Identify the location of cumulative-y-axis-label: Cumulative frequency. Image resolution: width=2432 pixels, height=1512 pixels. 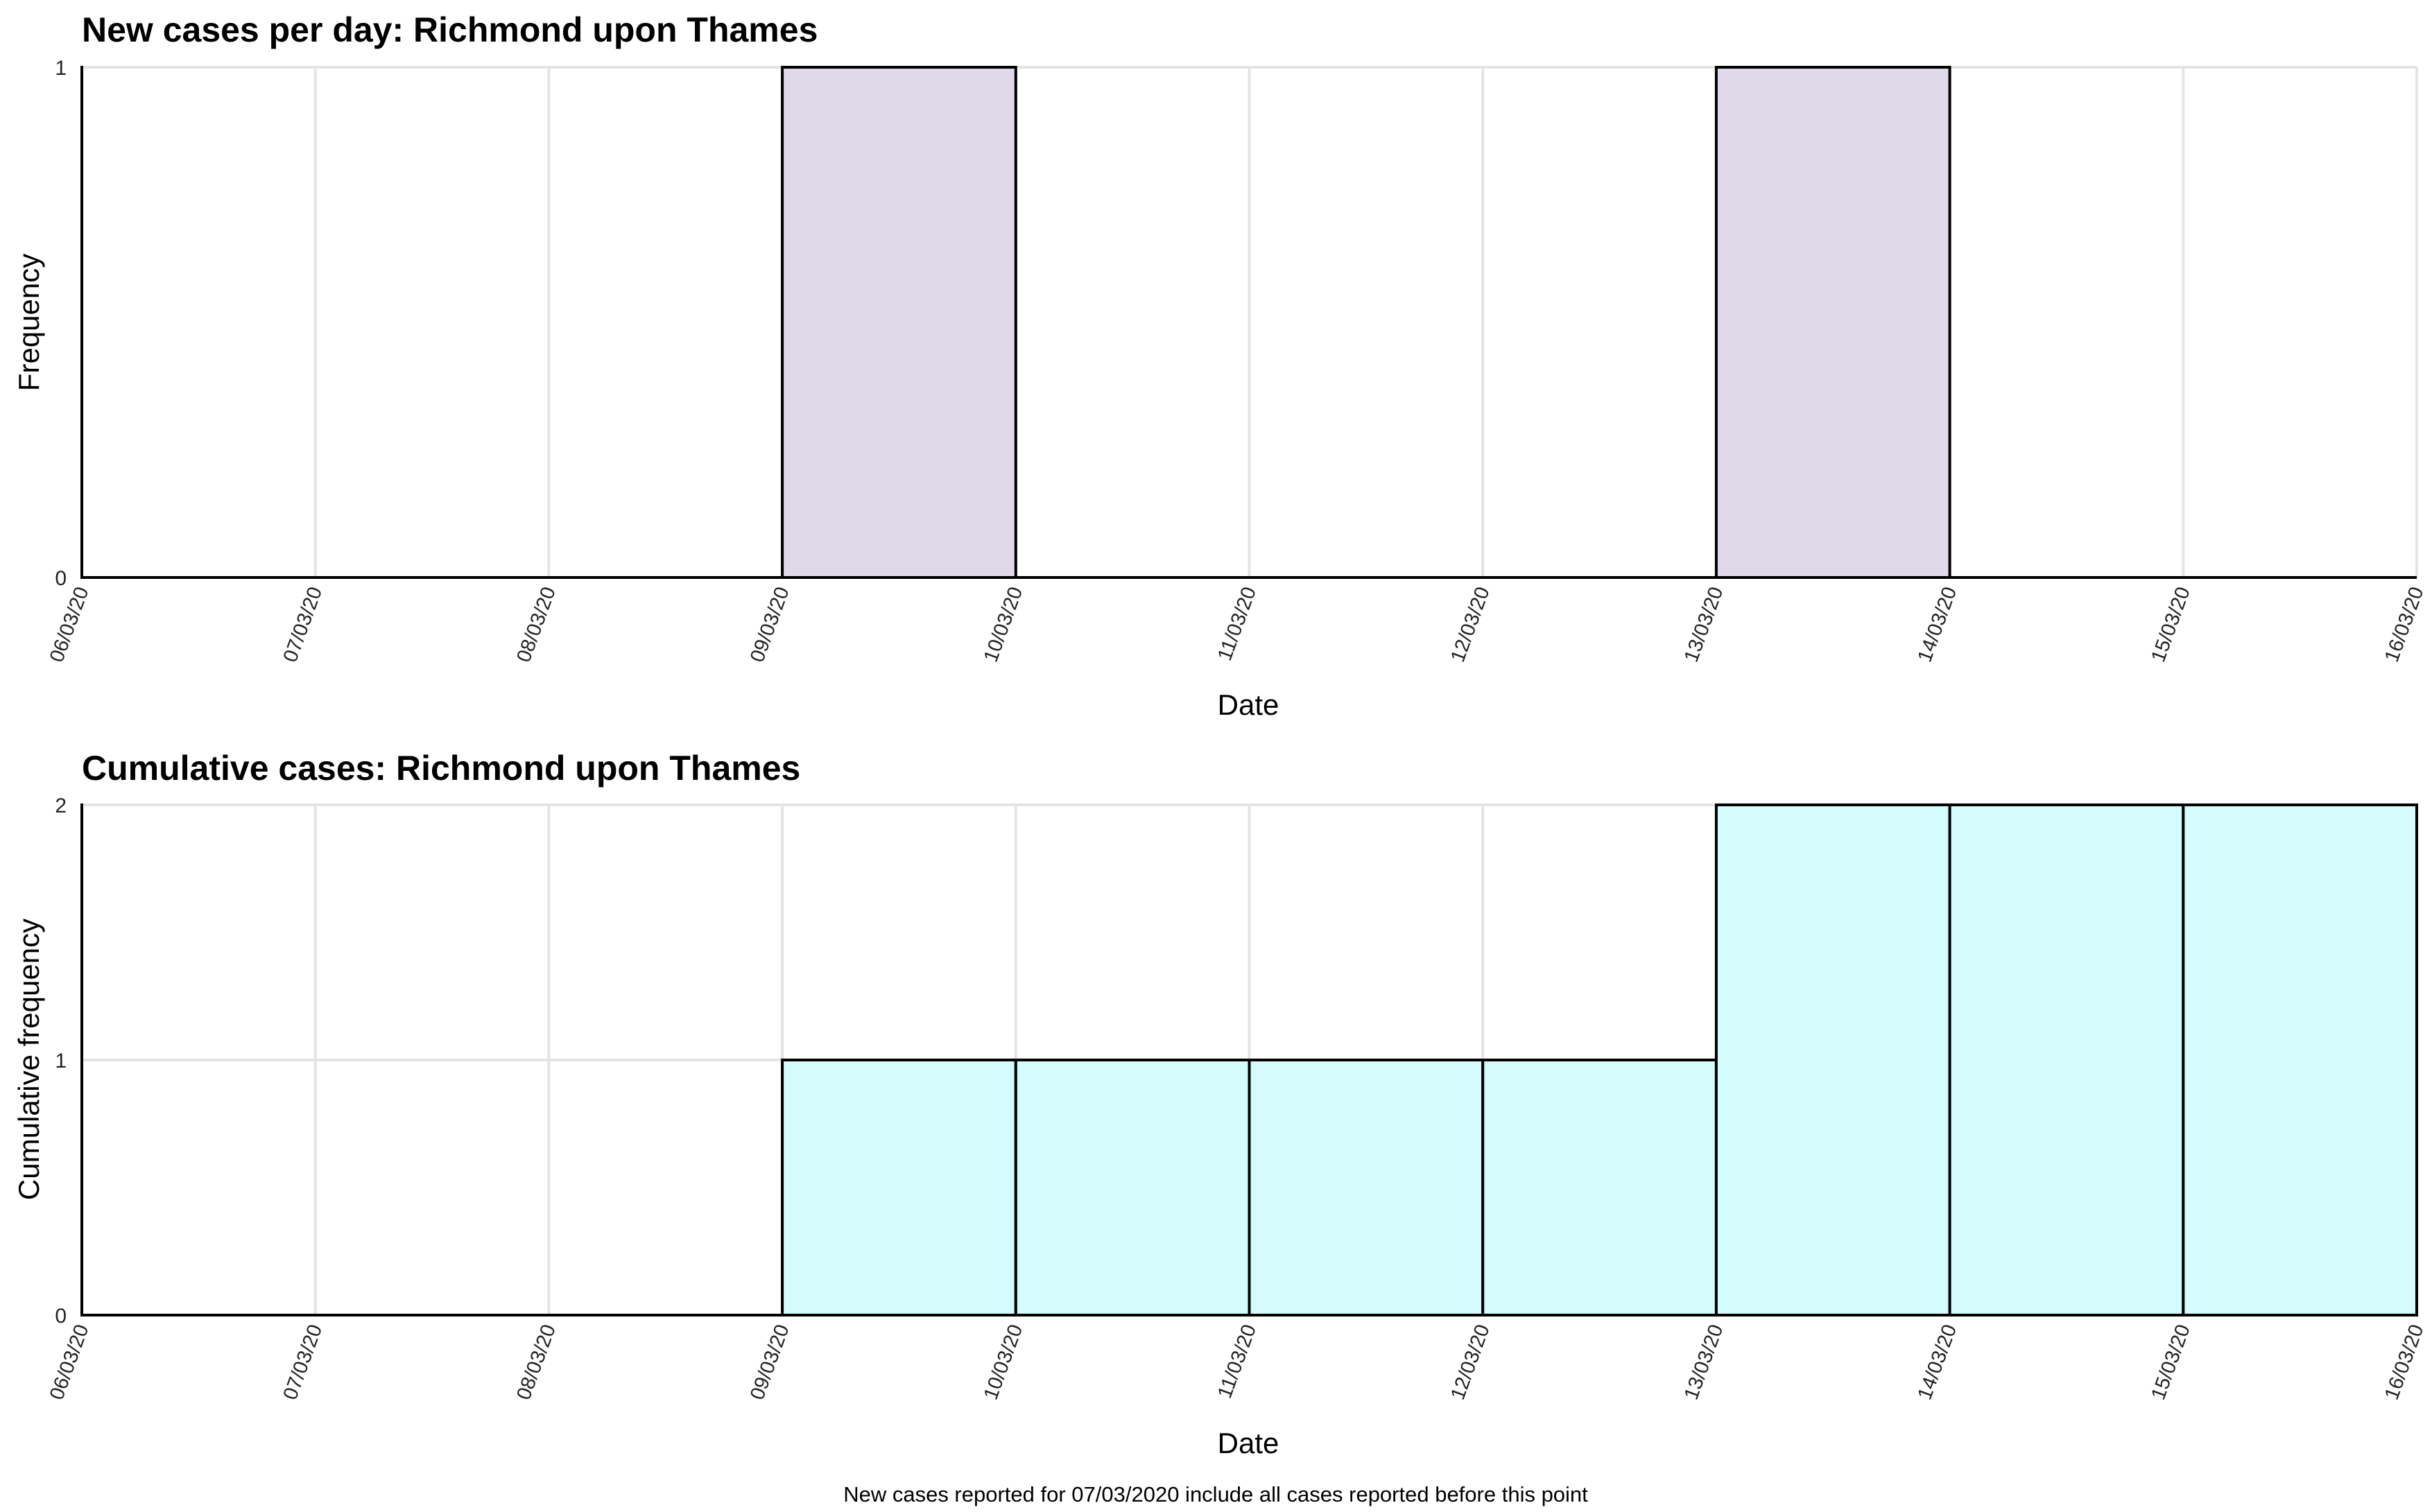
(28, 1059).